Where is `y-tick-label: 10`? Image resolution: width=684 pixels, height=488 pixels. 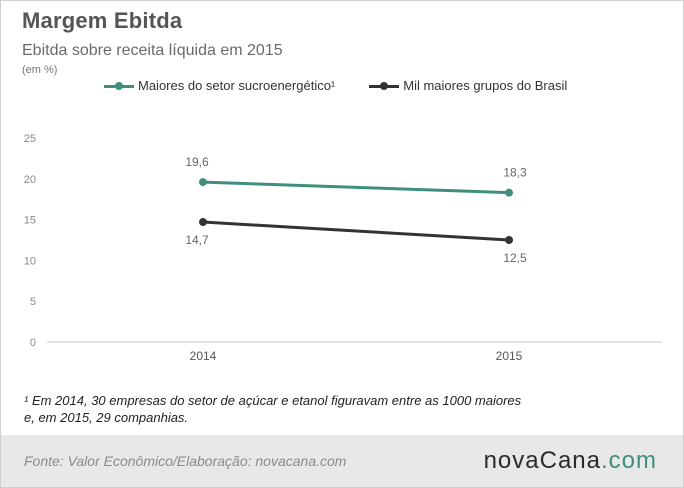 y-tick-label: 10 is located at coordinates (30, 261).